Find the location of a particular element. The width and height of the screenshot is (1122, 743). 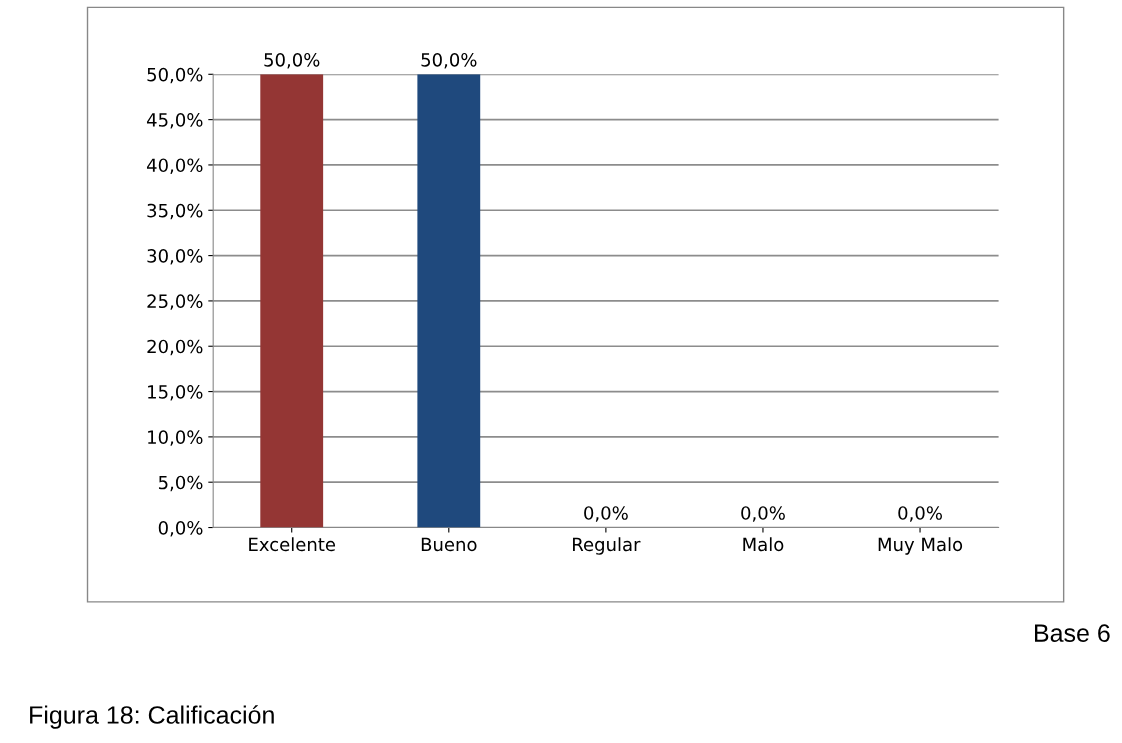

y-tick-label: 45,0% is located at coordinates (174, 121).